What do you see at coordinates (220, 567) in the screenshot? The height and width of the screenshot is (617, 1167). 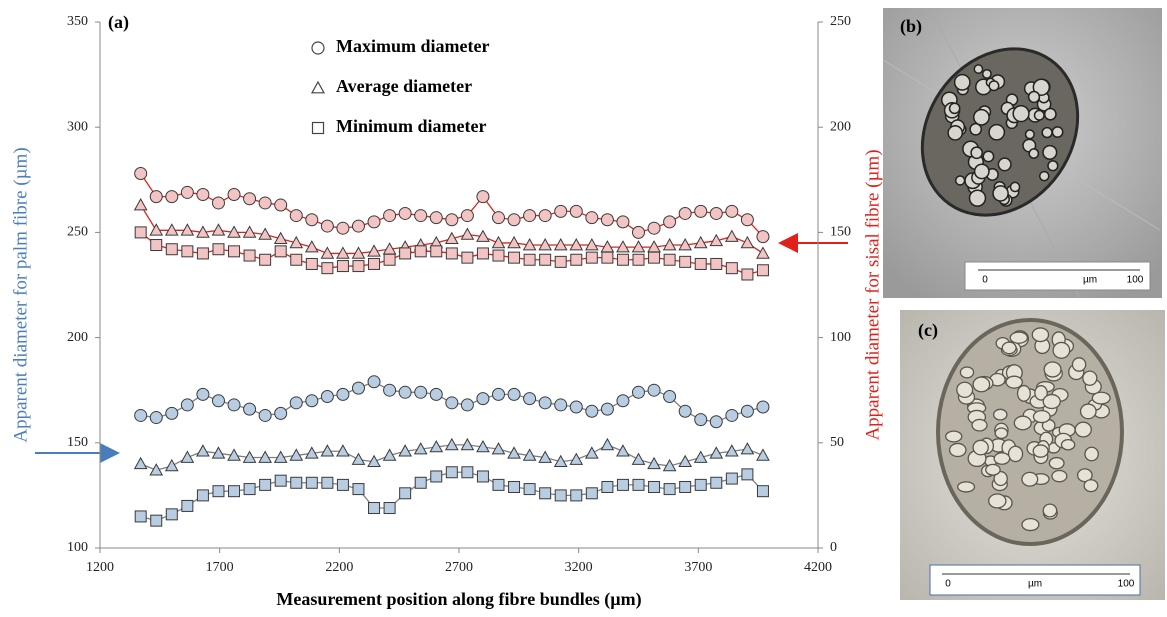 I see `x-tick-label: 1700` at bounding box center [220, 567].